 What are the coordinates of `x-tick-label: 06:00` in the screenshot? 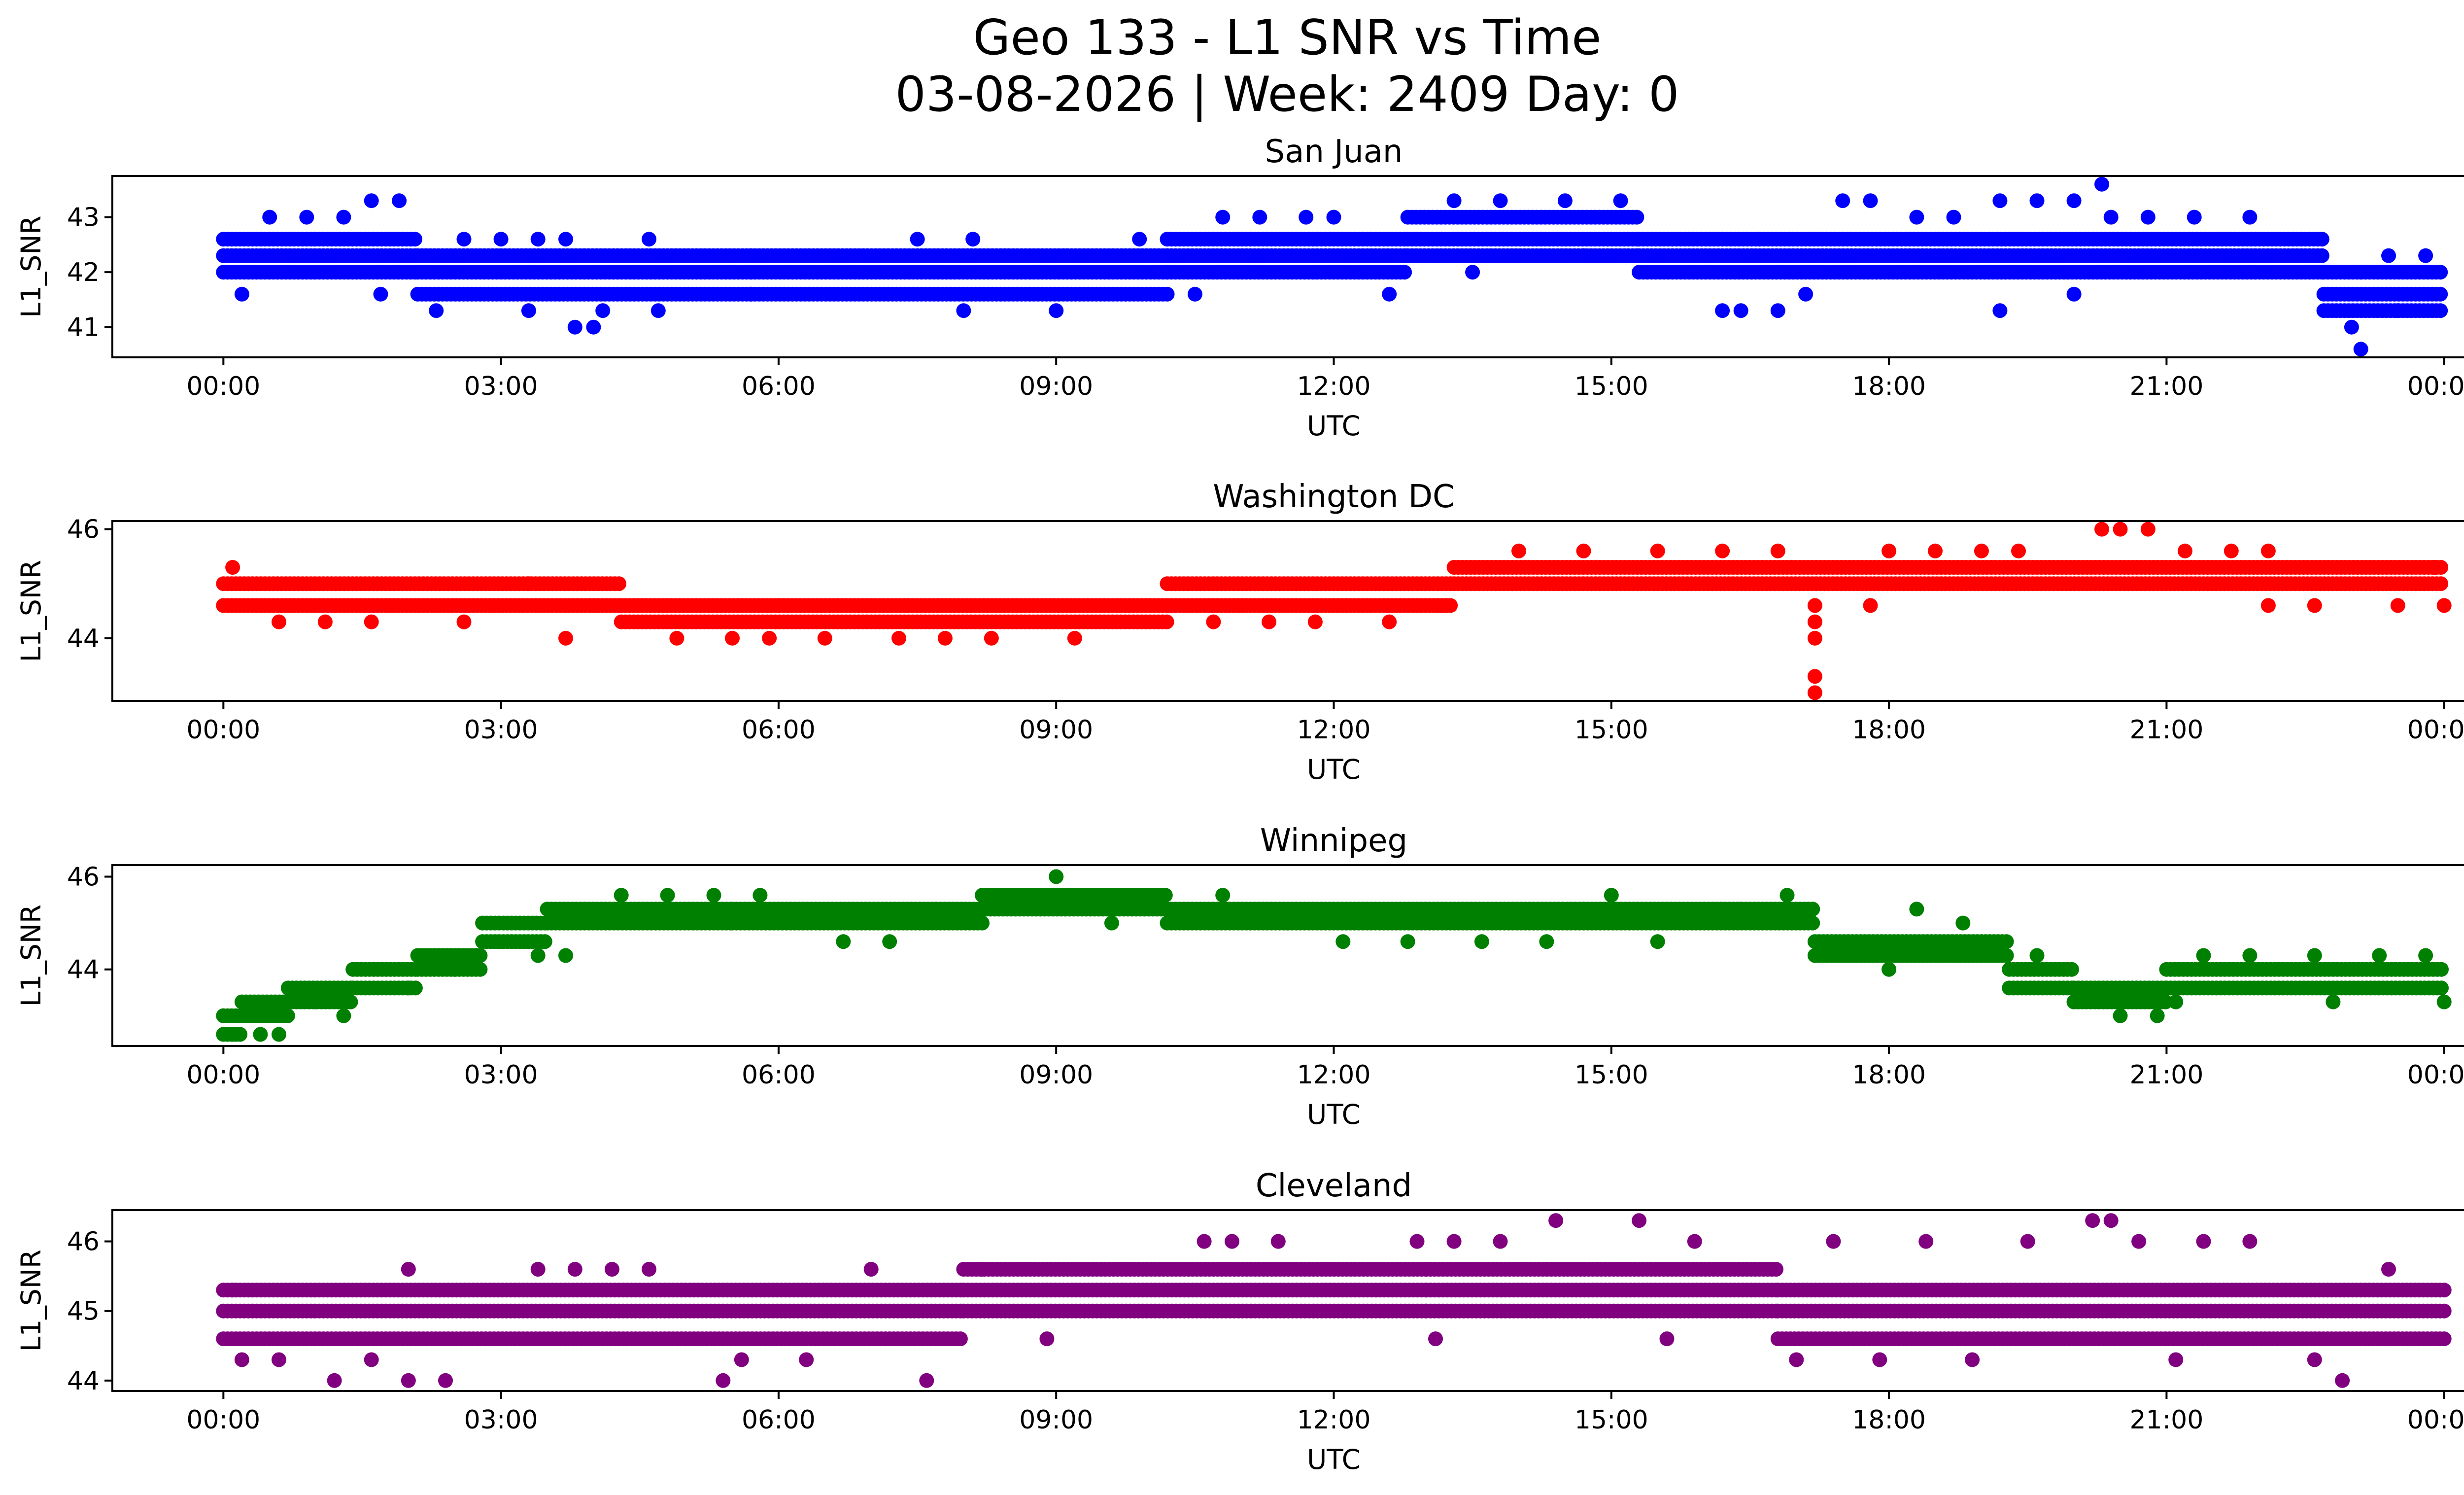 It's located at (779, 1075).